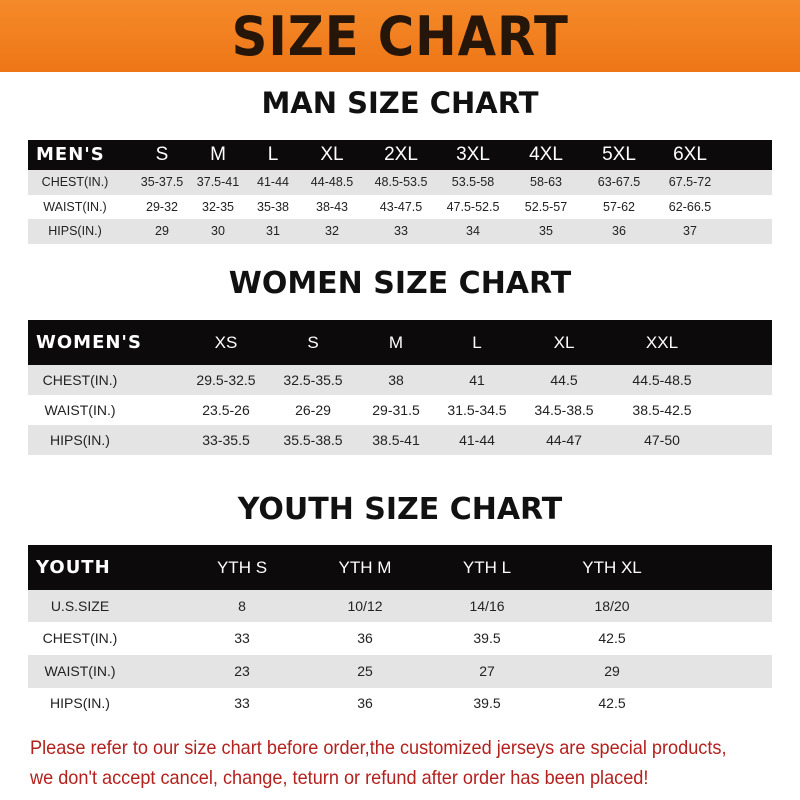  Describe the element at coordinates (487, 567) in the screenshot. I see `size-header: YTH L` at that location.